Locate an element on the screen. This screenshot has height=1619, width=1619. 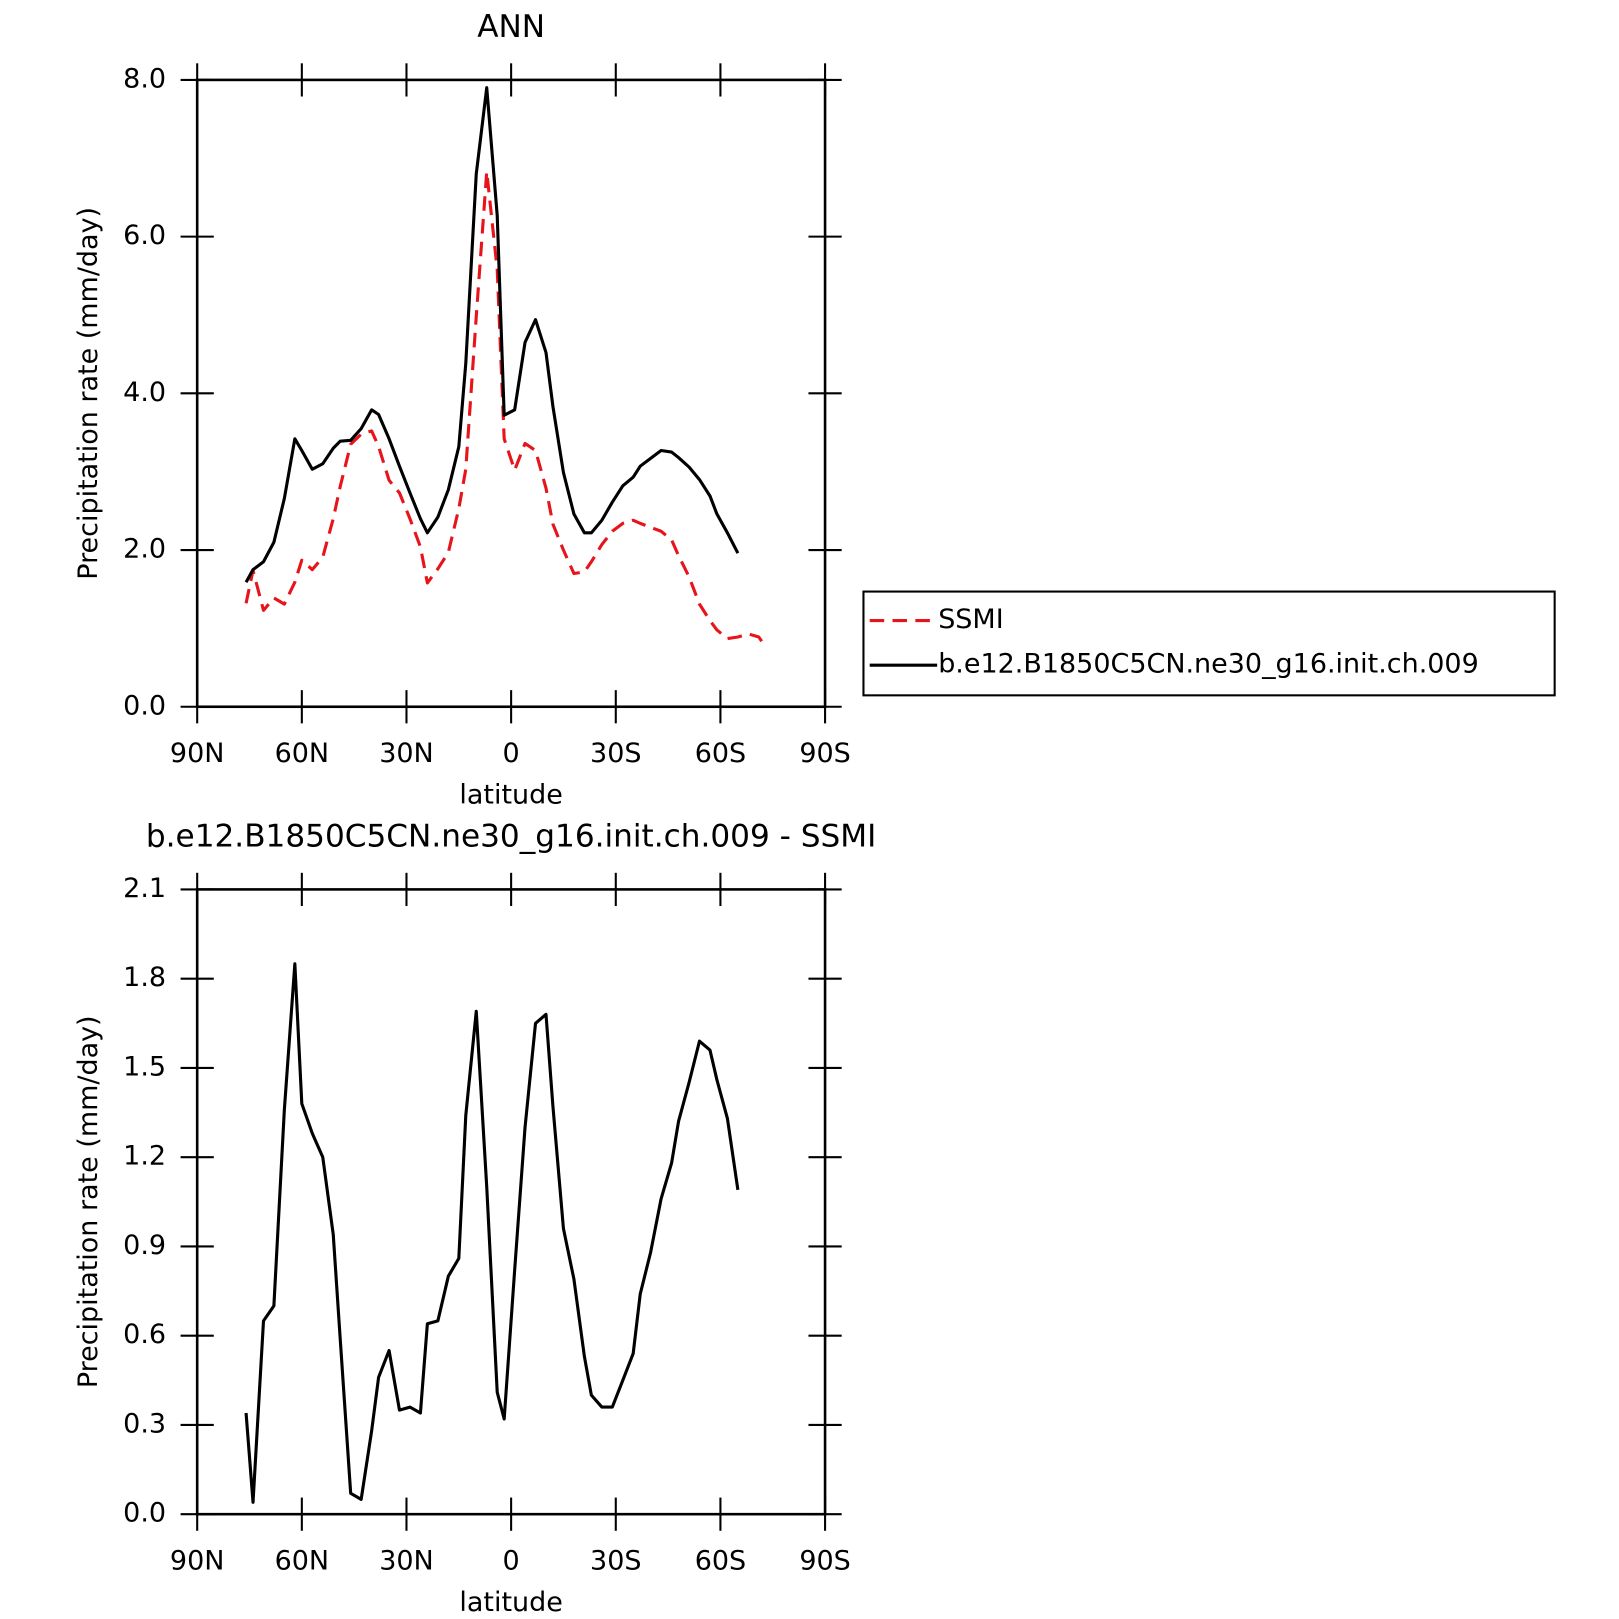
y-tick-label: 2.1 is located at coordinates (144, 888).